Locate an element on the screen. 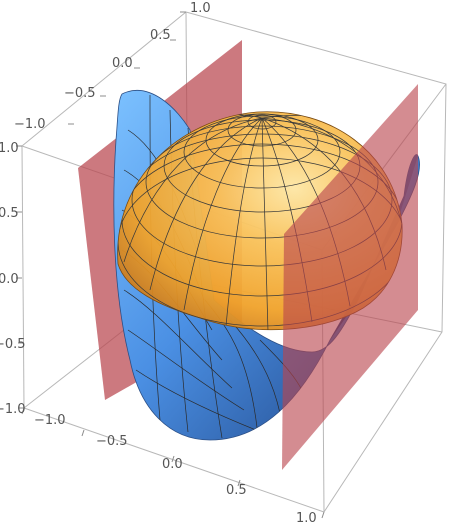 The image size is (474, 525). axis-bottom: −1.0 −0.5 0.0 0.5 1.0 is located at coordinates (175, 469).